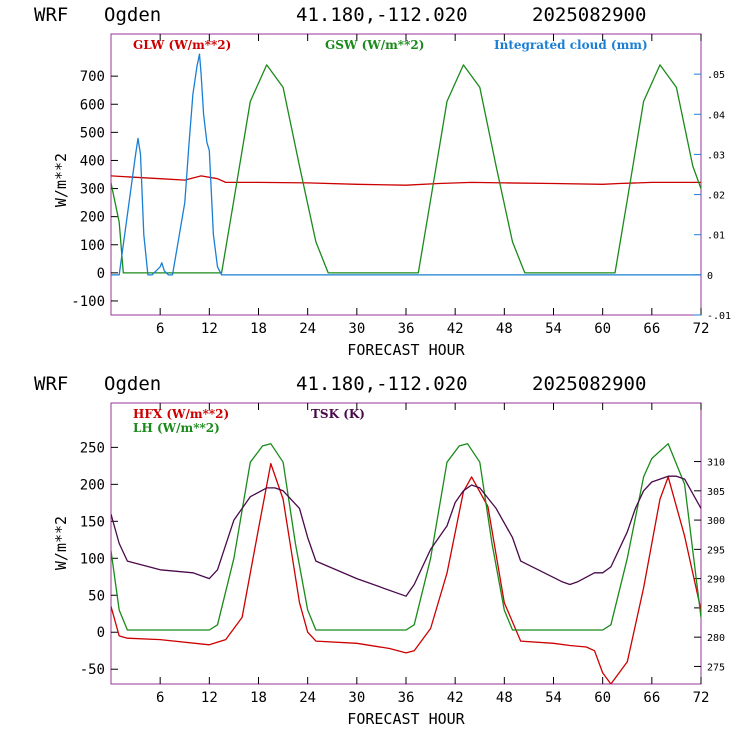 This screenshot has height=740, width=740. What do you see at coordinates (716, 75) in the screenshot?
I see `y2-tick-label: .05` at bounding box center [716, 75].